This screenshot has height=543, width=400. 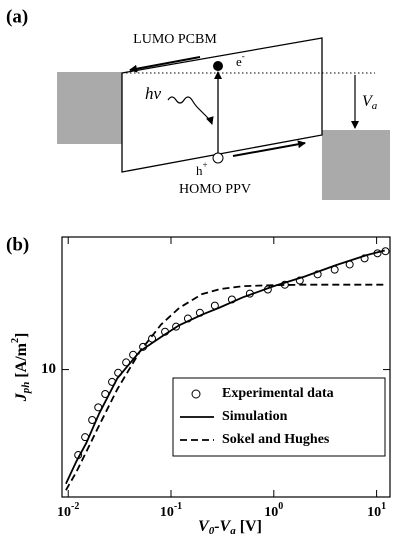 I want to click on tick-exponent: 0, so click(x=280, y=506).